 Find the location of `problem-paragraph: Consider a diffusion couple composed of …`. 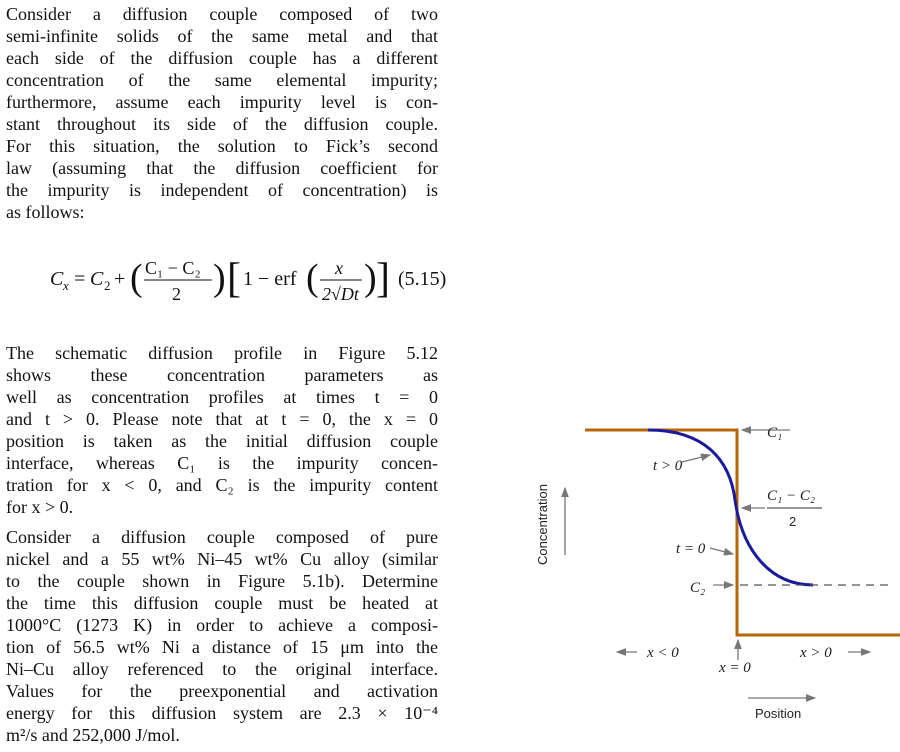

problem-paragraph: Consider a diffusion couple composed of … is located at coordinates (222, 636).